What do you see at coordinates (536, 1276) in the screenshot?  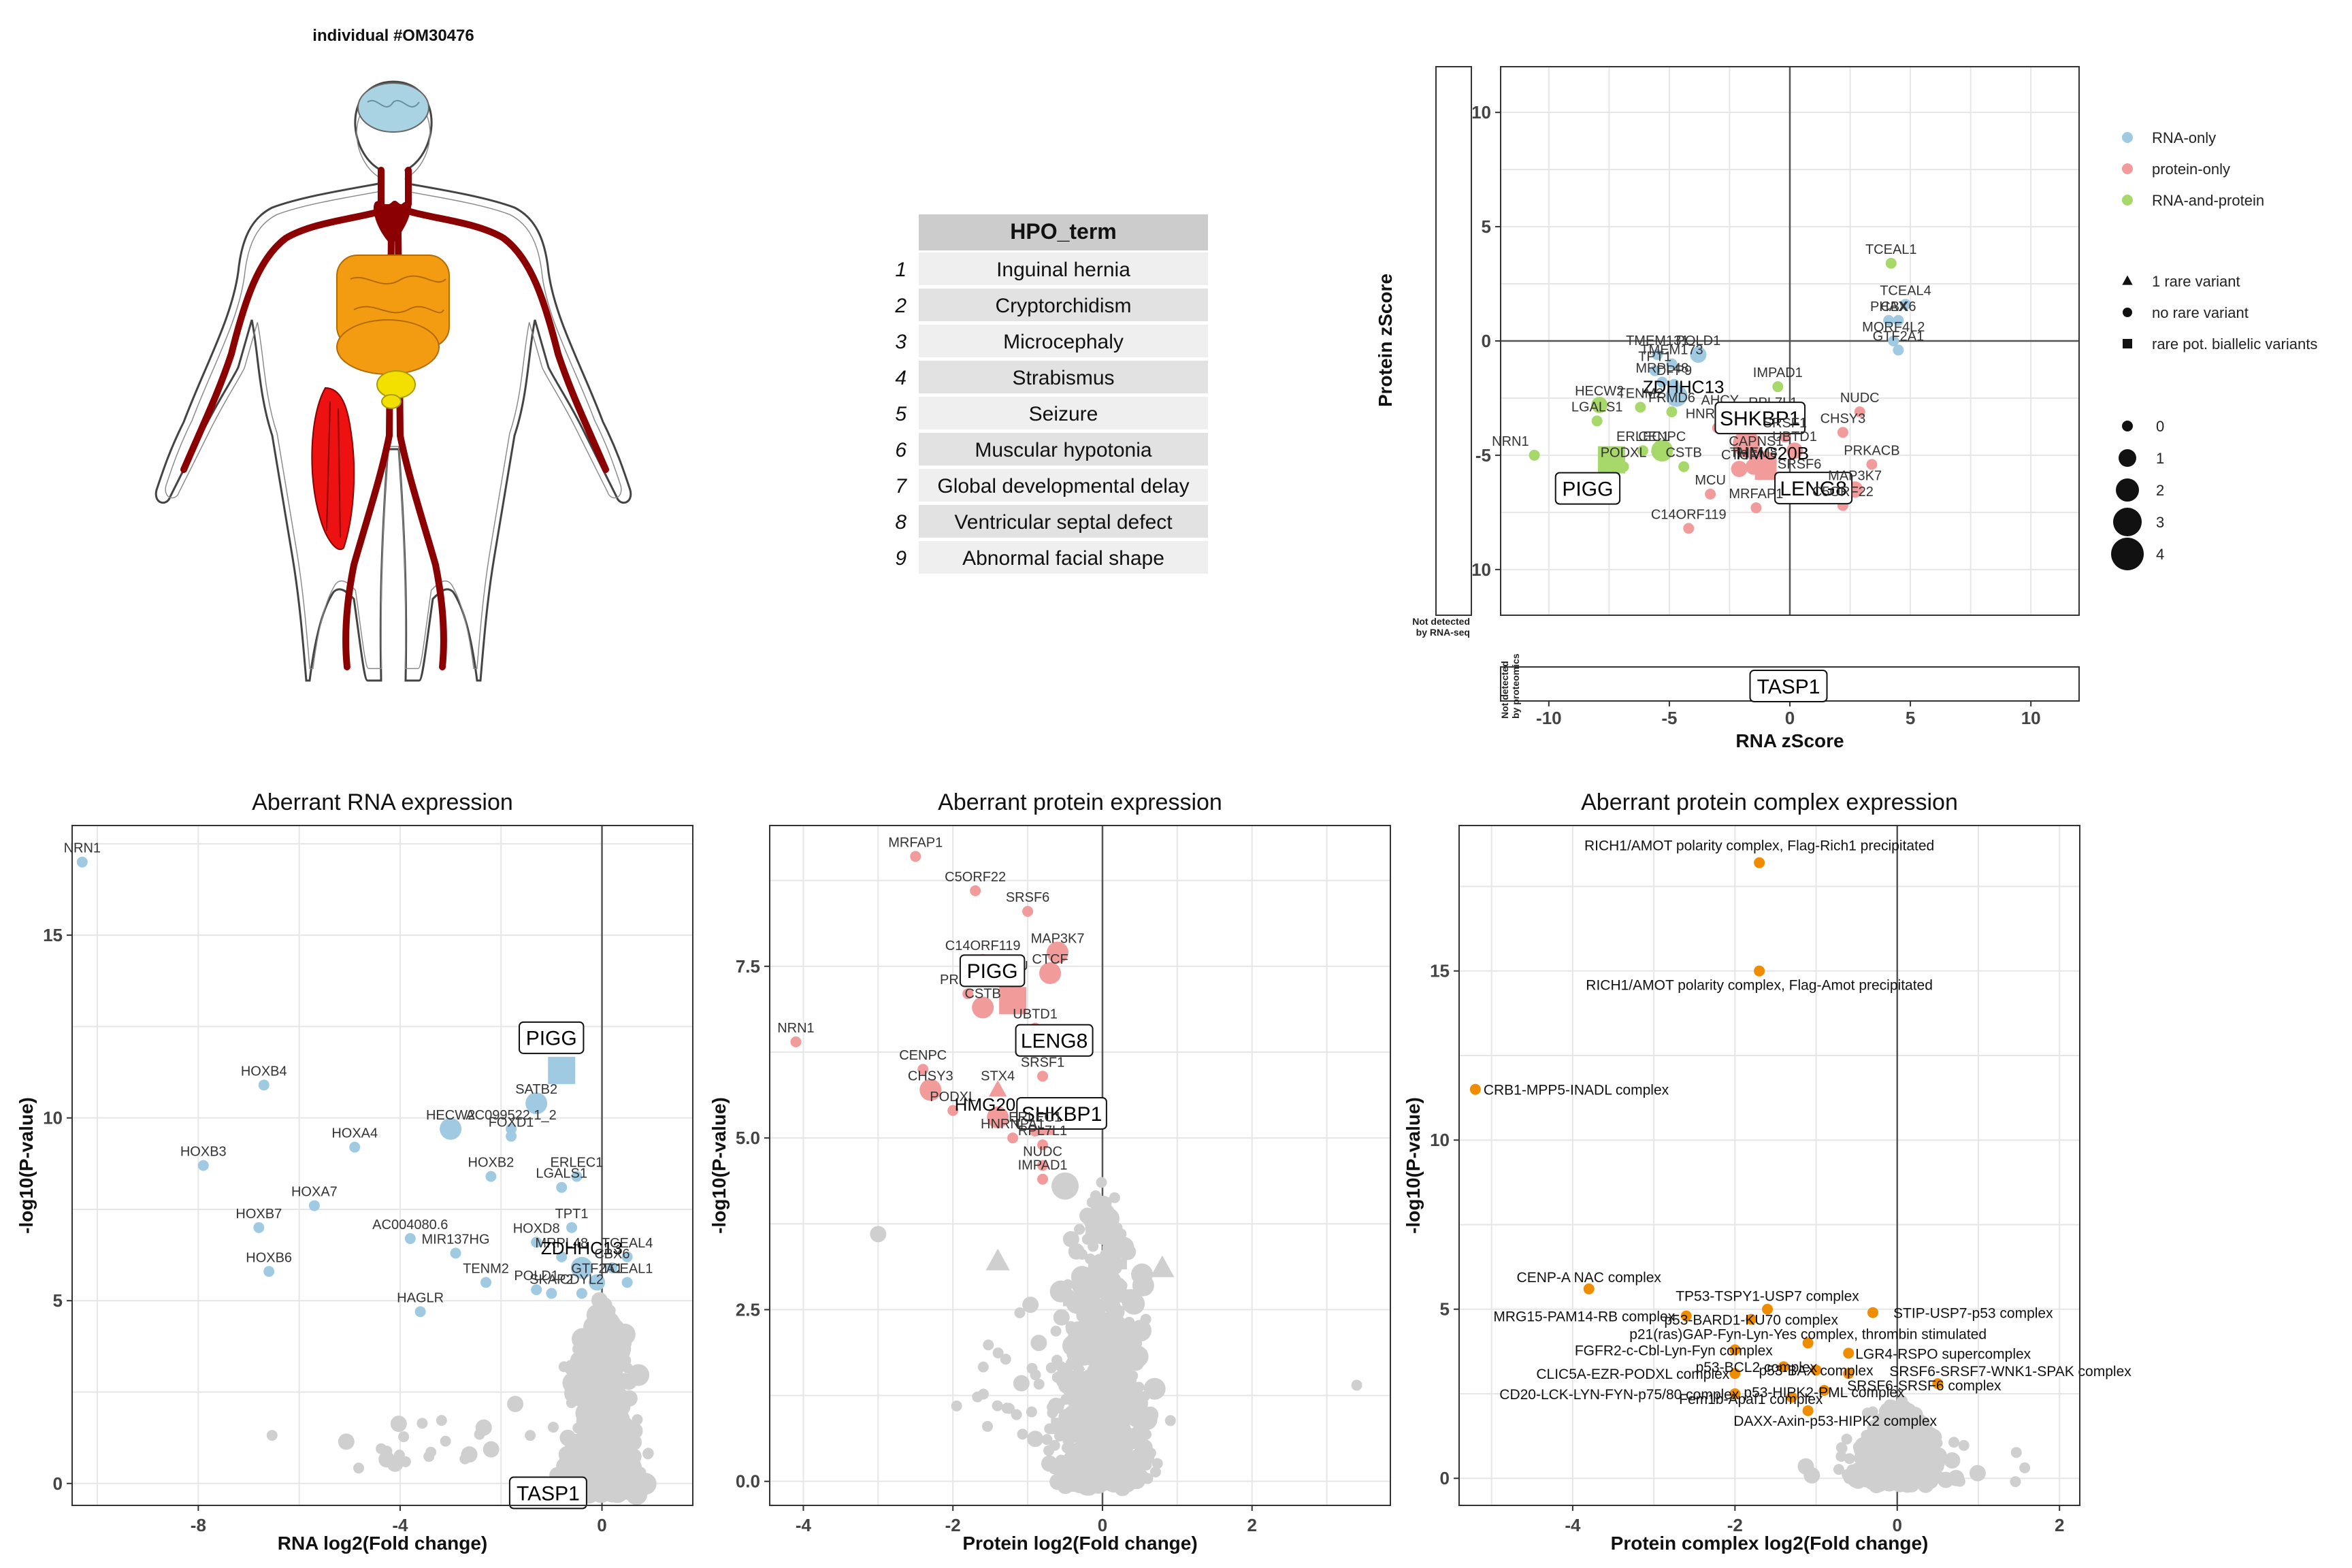 I see `point-label: POLD1` at bounding box center [536, 1276].